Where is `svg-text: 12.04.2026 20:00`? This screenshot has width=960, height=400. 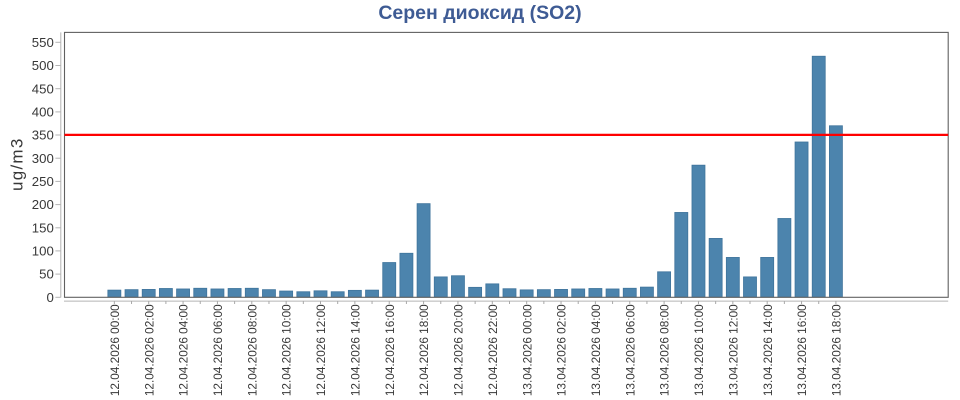 svg-text: 12.04.2026 20:00 is located at coordinates (459, 350).